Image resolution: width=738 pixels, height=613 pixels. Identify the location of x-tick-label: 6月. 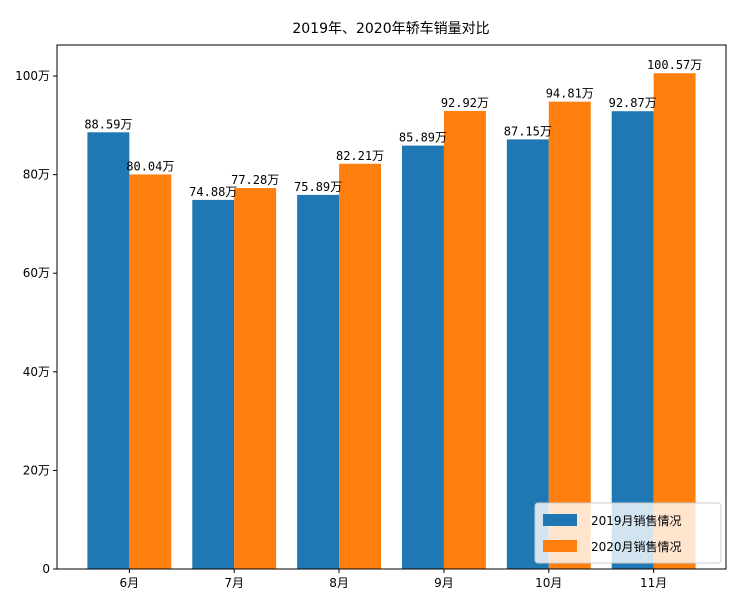
(130, 583).